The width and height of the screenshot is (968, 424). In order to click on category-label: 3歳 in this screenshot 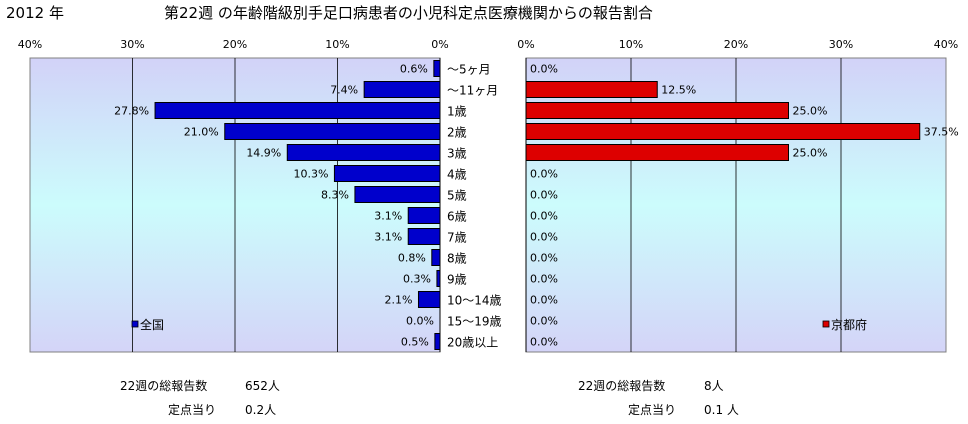, I will do `click(457, 154)`.